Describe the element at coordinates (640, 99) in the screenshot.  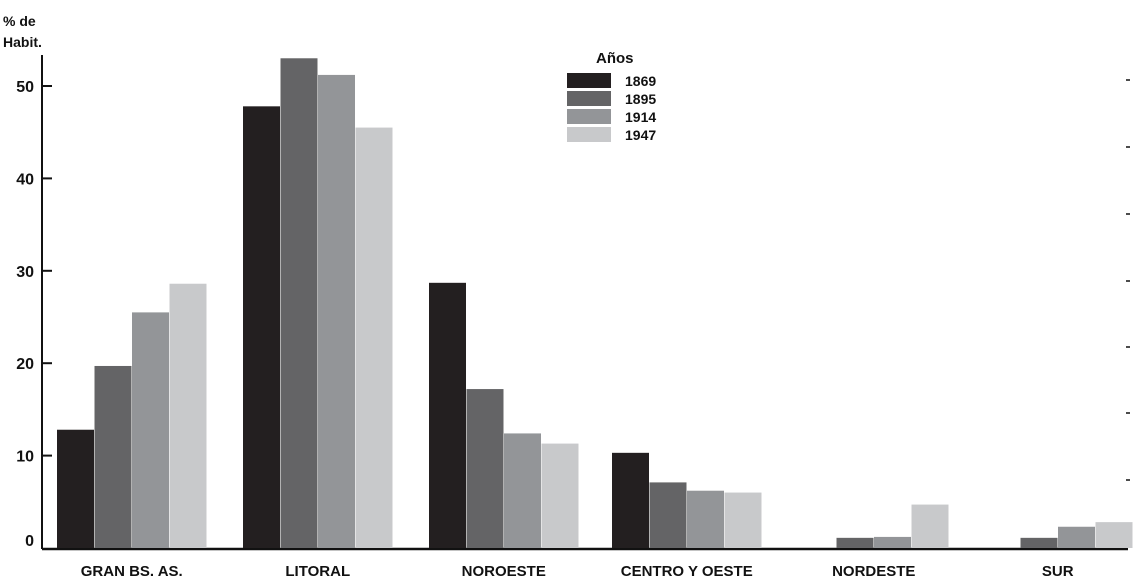
I see `legend-label-1895: 1895` at that location.